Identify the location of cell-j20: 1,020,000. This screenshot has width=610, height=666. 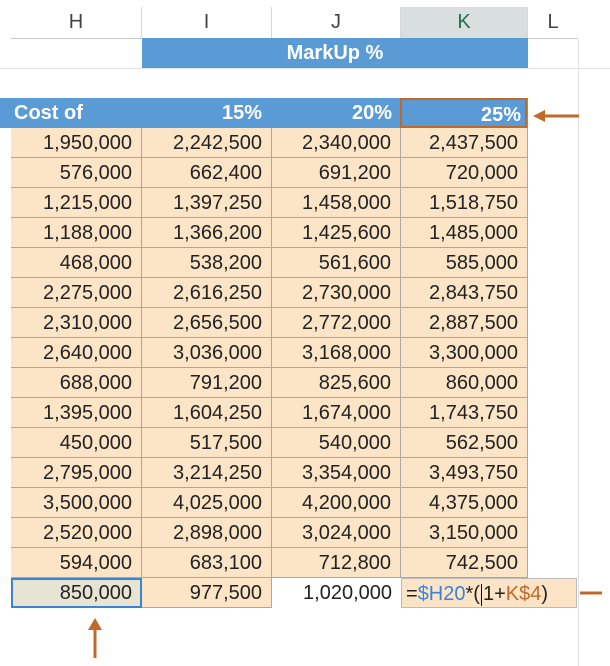
(336, 593).